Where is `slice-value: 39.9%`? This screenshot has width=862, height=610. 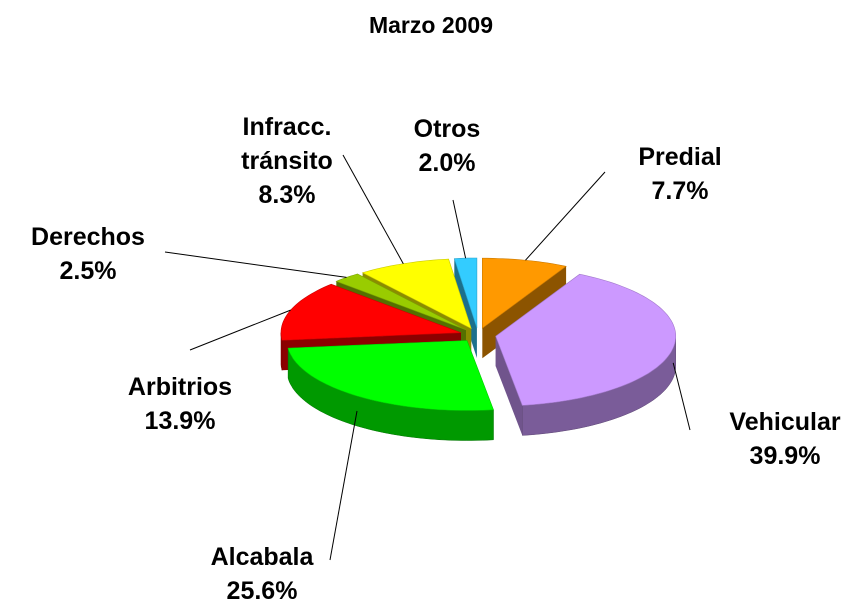 slice-value: 39.9% is located at coordinates (785, 456).